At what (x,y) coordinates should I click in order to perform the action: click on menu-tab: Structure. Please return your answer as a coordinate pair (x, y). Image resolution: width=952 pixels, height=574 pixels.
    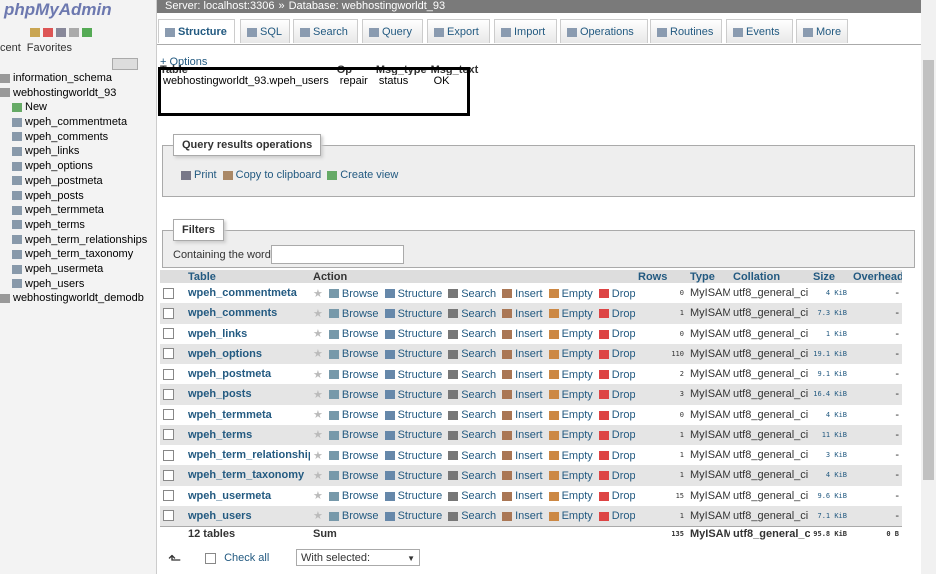
    Looking at the image, I should click on (196, 31).